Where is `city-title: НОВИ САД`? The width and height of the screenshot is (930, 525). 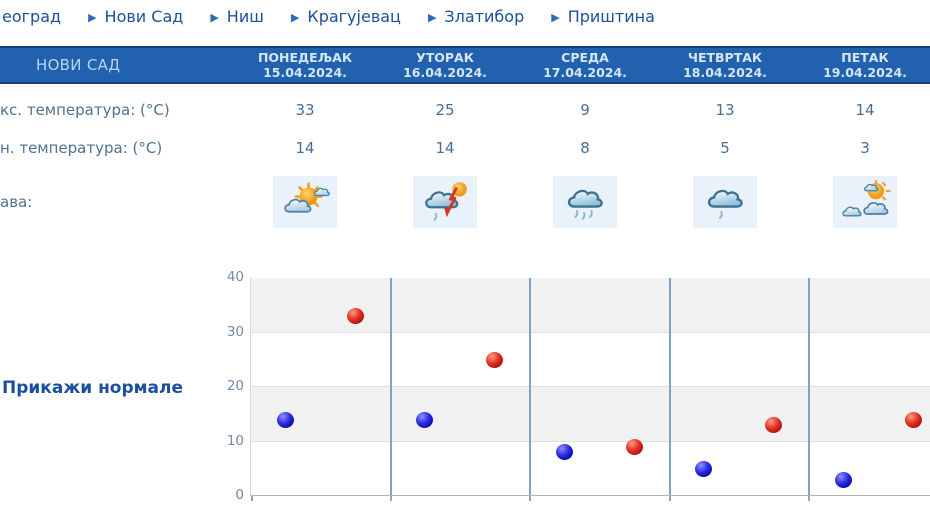
city-title: НОВИ САД is located at coordinates (78, 65).